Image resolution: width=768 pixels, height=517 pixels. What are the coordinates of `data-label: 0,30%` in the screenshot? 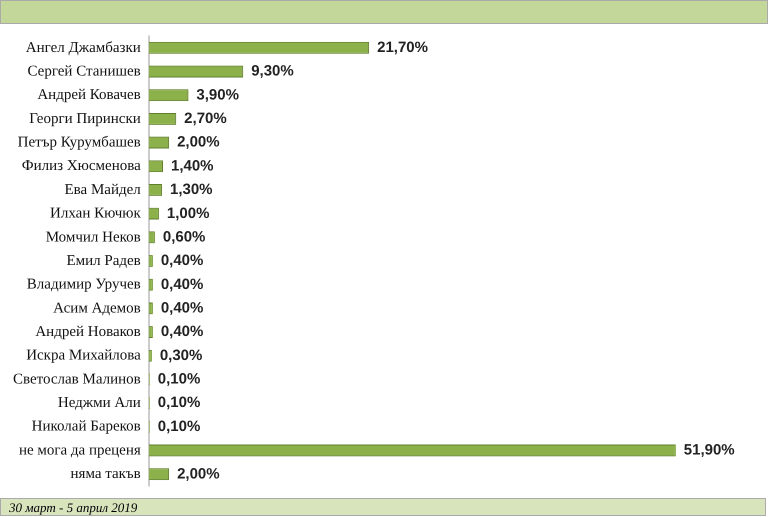 It's located at (181, 355).